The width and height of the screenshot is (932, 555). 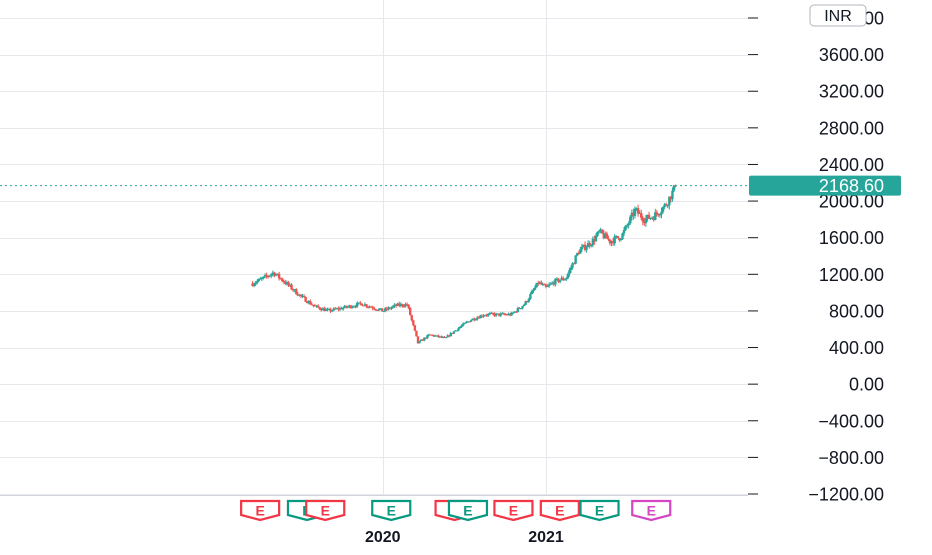 I want to click on earnings-event-markers: EEEEEEEEEE, so click(x=456, y=510).